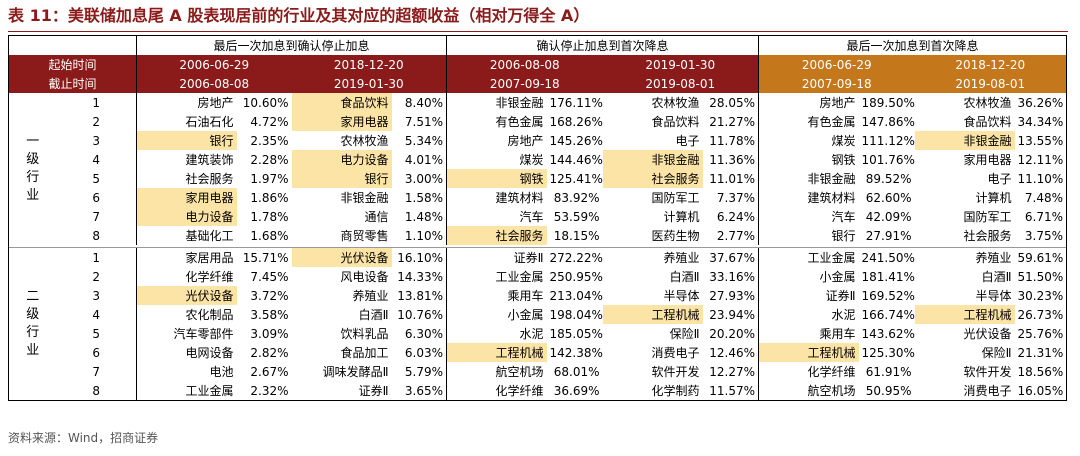 Image resolution: width=1080 pixels, height=456 pixels. Describe the element at coordinates (888, 235) in the screenshot. I see `return-cell: 27.91%` at that location.